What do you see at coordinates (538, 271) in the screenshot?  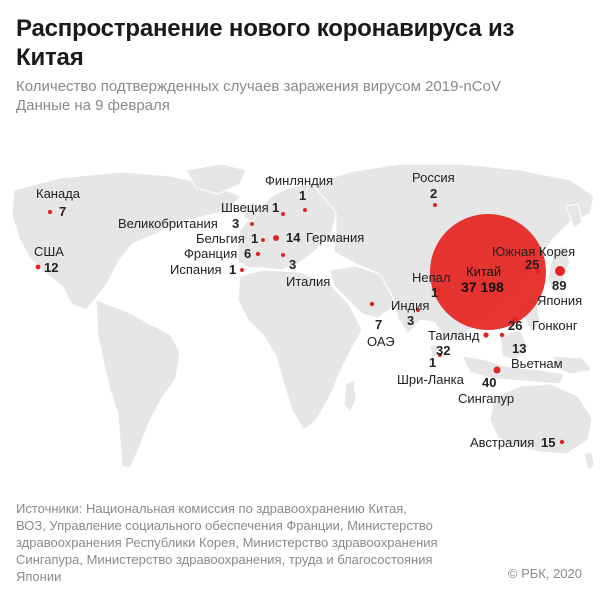 I see `marker-south-korea` at bounding box center [538, 271].